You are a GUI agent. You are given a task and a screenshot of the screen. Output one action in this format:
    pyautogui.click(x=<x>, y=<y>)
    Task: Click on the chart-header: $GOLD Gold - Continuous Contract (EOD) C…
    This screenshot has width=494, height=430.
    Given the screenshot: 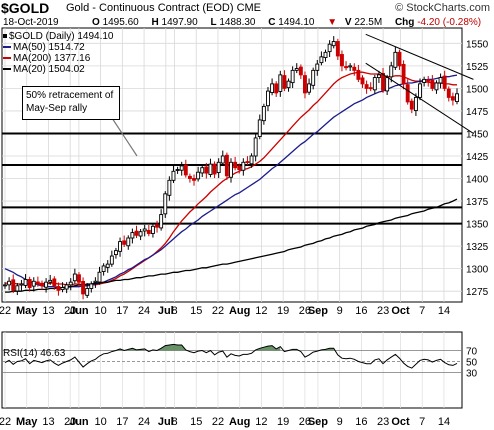 What is the action you would take?
    pyautogui.click(x=247, y=14)
    